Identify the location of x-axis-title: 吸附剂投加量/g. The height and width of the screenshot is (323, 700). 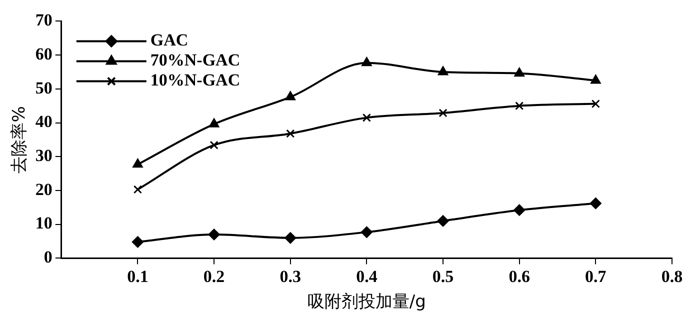
(366, 302).